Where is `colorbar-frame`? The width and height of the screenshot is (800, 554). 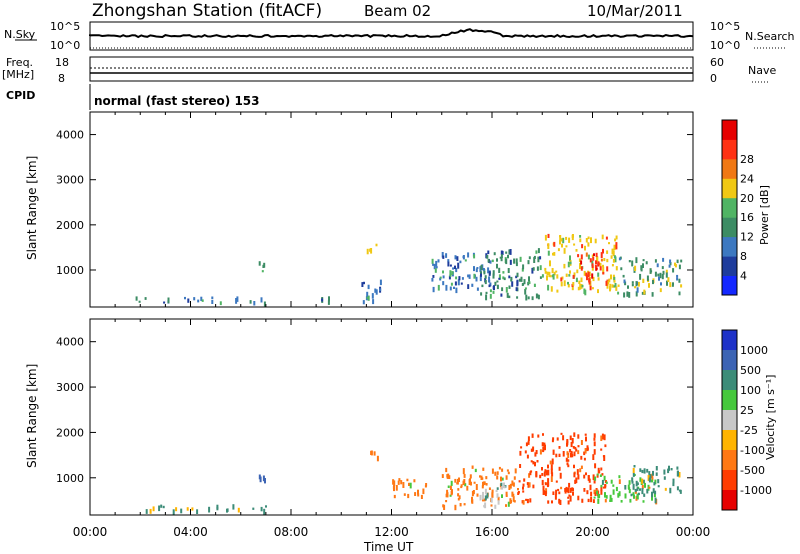 colorbar-frame is located at coordinates (729, 420).